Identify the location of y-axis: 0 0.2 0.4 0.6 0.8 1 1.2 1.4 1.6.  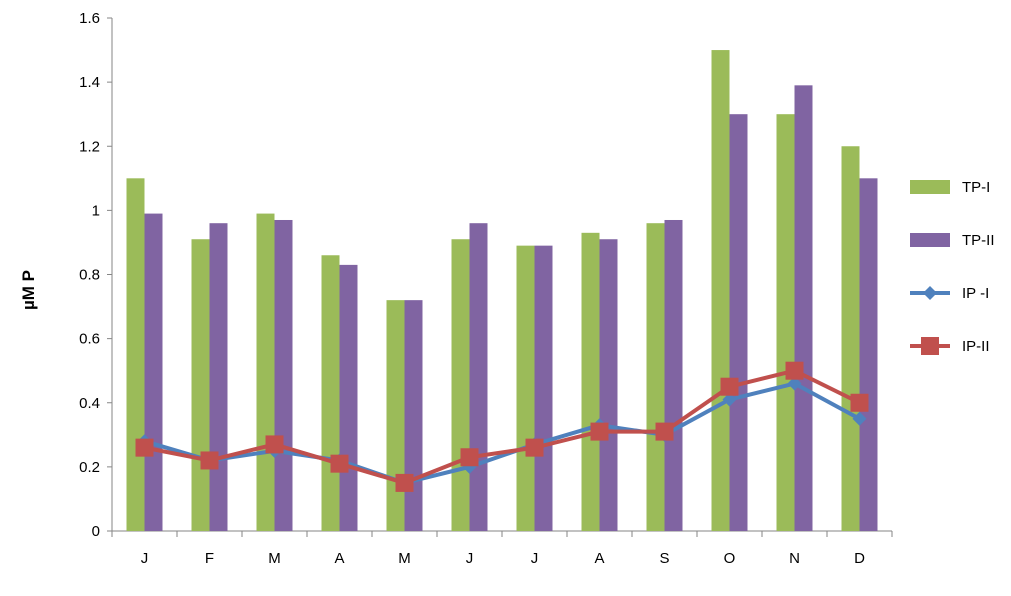
(96, 275).